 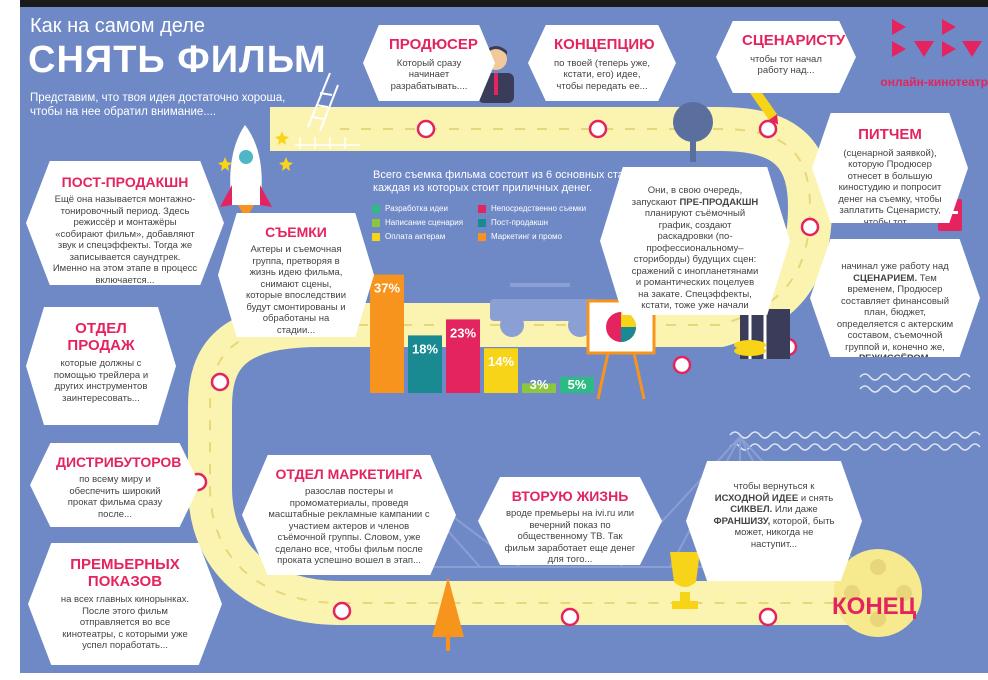 What do you see at coordinates (890, 134) in the screenshot?
I see `stage-title: ПИТЧЕМ` at bounding box center [890, 134].